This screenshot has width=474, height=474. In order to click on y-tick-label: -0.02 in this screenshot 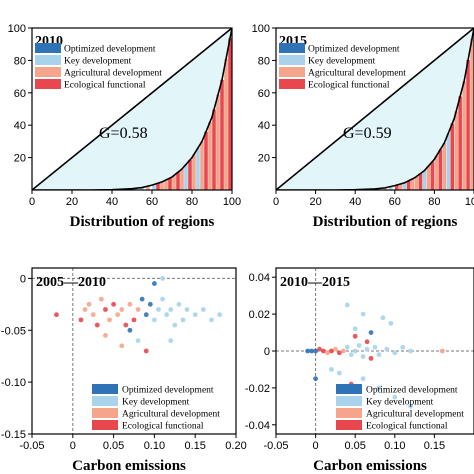, I will do `click(257, 389)`.